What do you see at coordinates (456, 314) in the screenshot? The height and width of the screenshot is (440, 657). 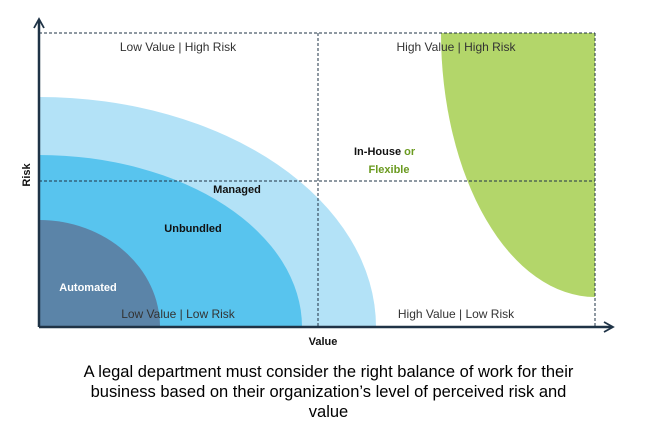 I see `quadrant-high-value-low-risk: High Value | Low Risk` at bounding box center [456, 314].